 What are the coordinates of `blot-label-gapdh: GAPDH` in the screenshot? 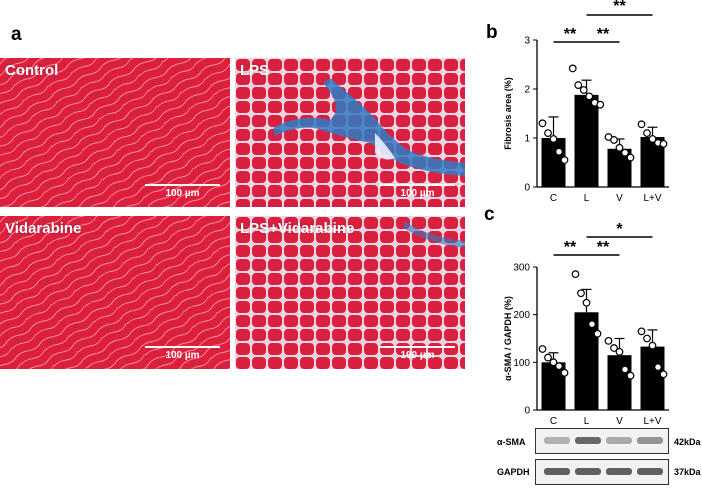 It's located at (513, 472).